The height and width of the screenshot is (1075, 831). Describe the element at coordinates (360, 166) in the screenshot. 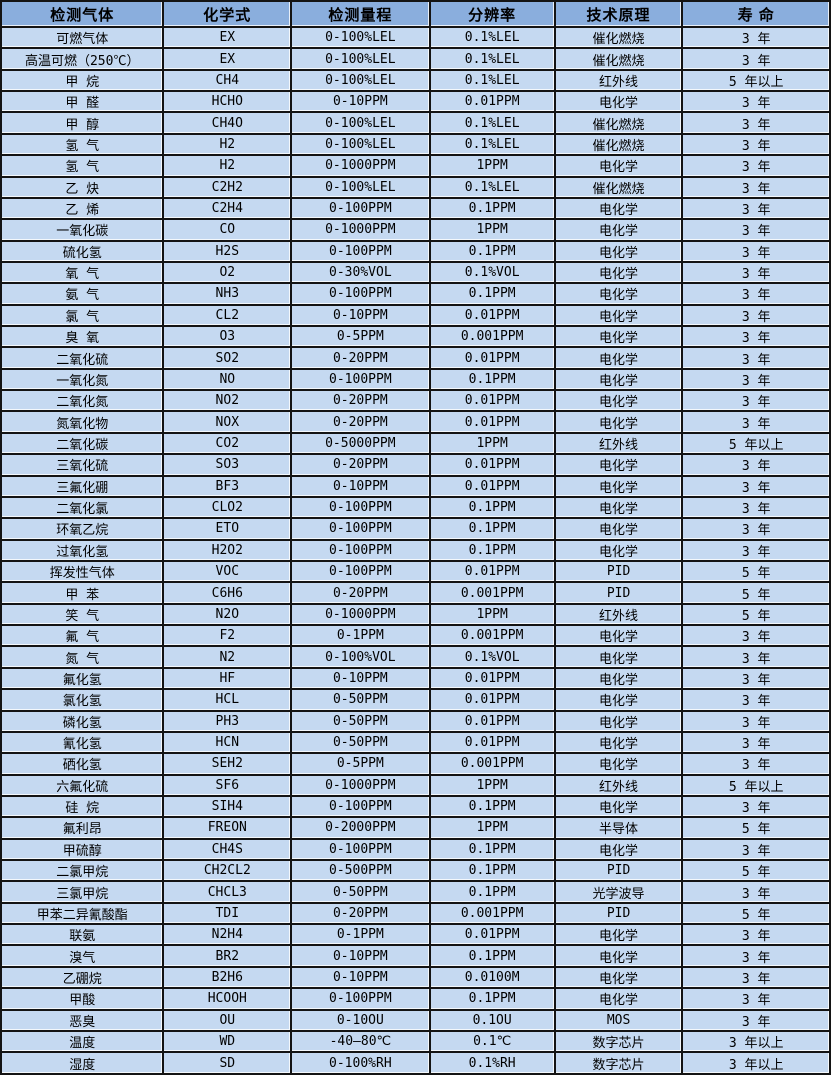

I see `range-cell: 0-1000PPM` at that location.